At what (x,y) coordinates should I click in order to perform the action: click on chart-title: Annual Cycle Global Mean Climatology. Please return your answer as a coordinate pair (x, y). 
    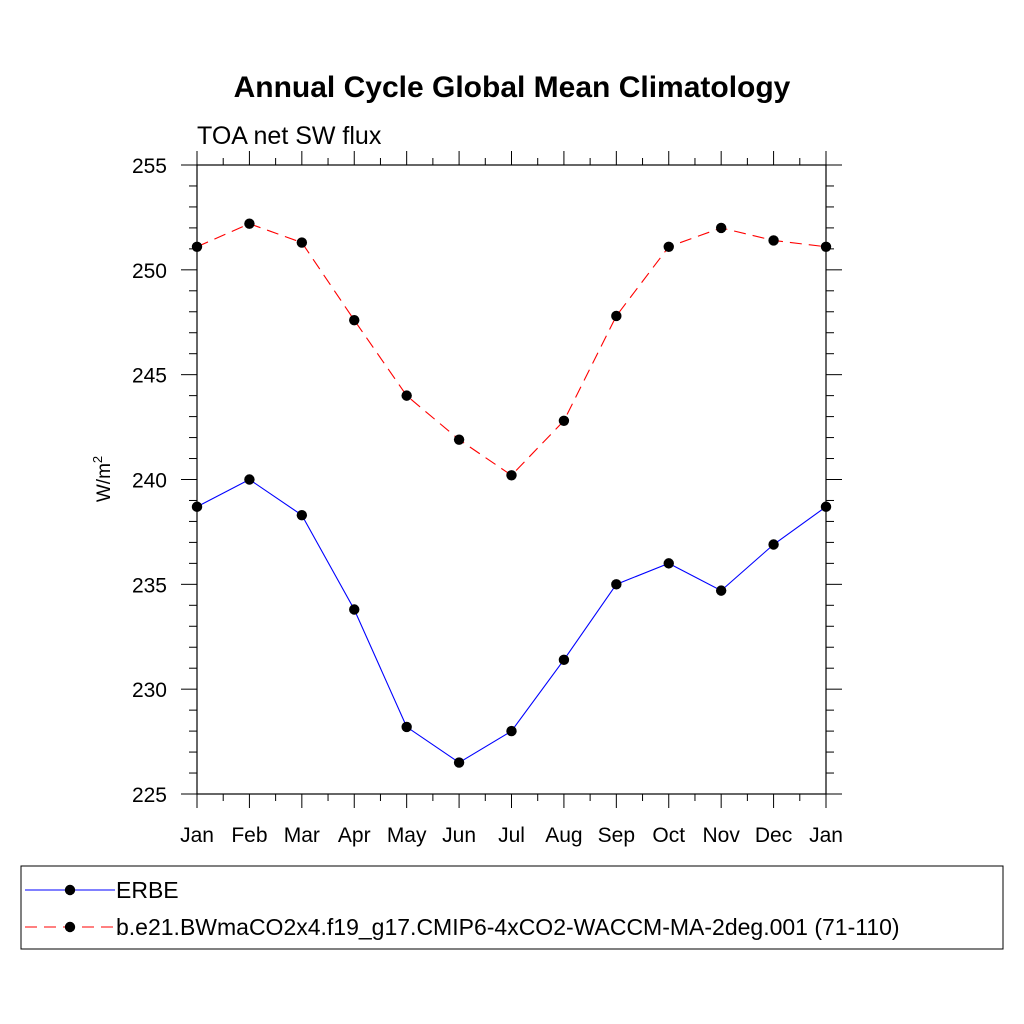
    Looking at the image, I should click on (512, 87).